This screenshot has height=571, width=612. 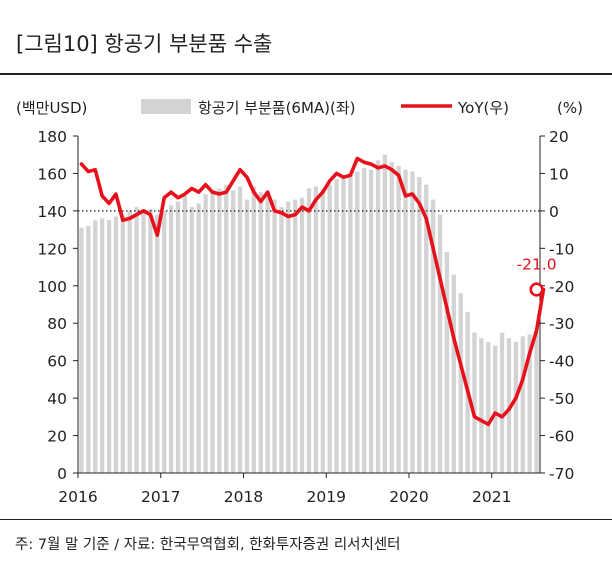 What do you see at coordinates (57, 362) in the screenshot?
I see `left-tick-label: 60` at bounding box center [57, 362].